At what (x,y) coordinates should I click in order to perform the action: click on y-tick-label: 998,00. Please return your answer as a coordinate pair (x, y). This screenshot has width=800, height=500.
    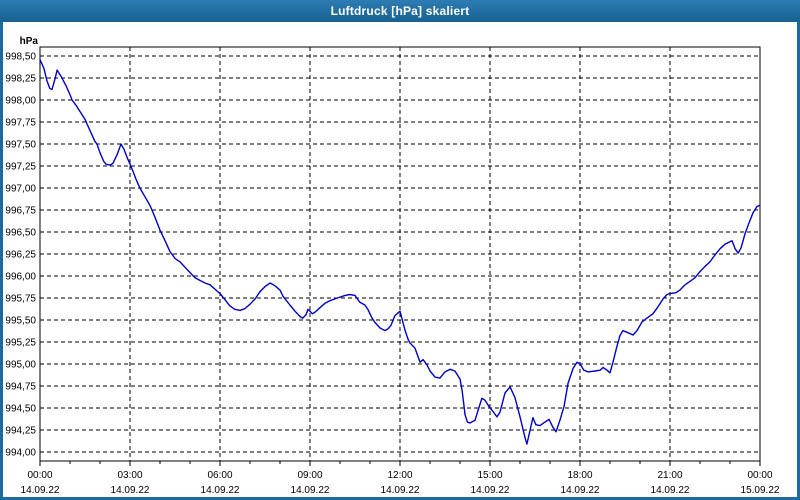
    Looking at the image, I should click on (20, 101).